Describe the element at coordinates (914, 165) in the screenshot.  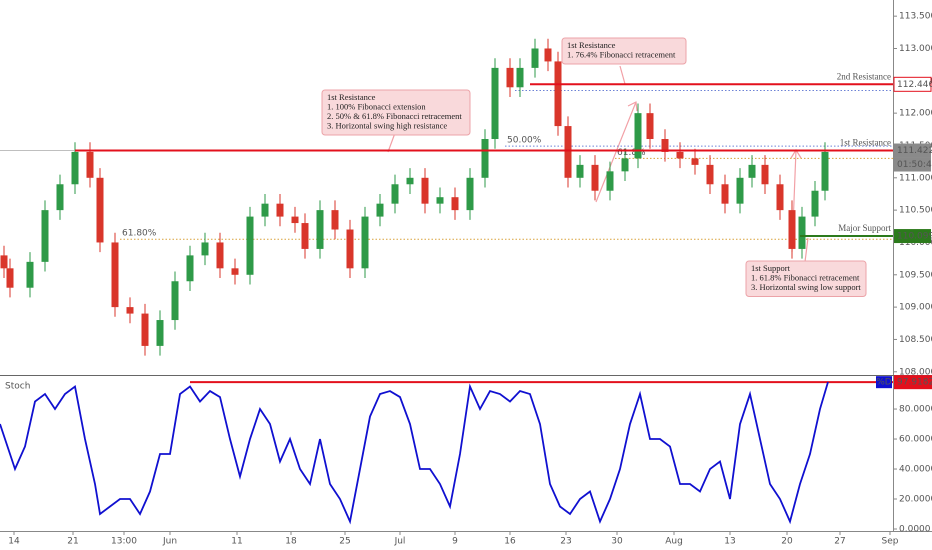
I see `countdown: 01:50:48` at that location.